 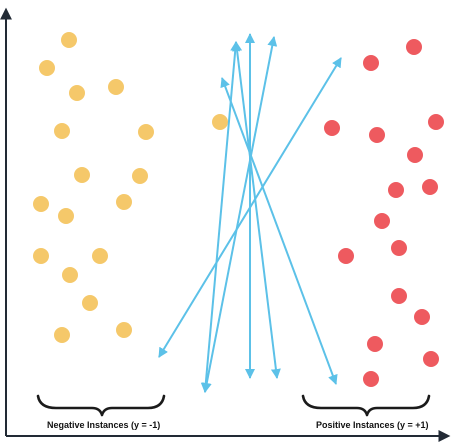 I want to click on negative-instances-label: Negative Instances (y = -1), so click(x=104, y=425).